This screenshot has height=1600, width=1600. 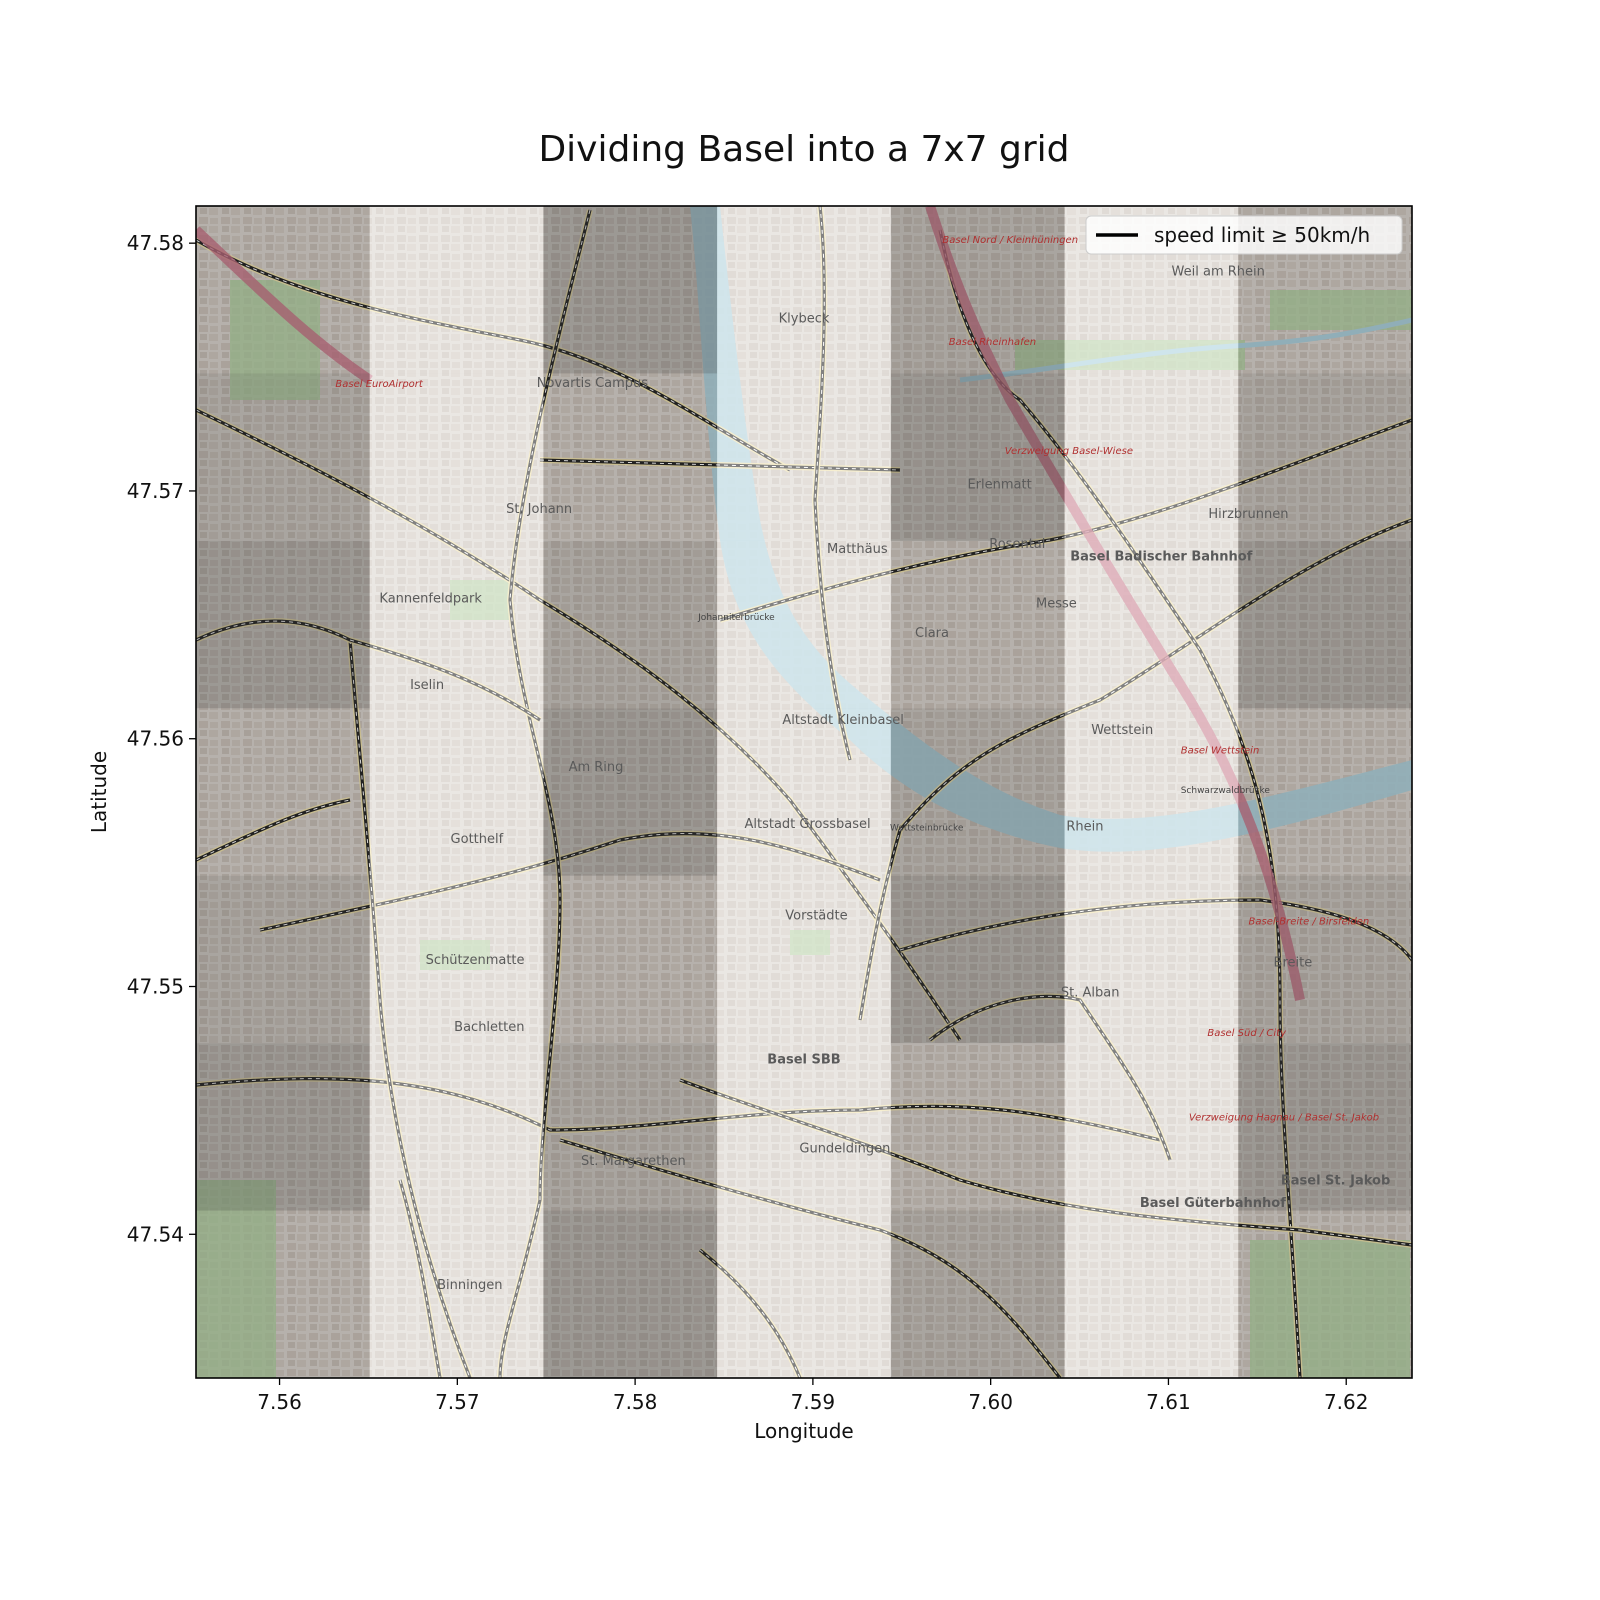 I want to click on wiese-river, so click(x=1185, y=350).